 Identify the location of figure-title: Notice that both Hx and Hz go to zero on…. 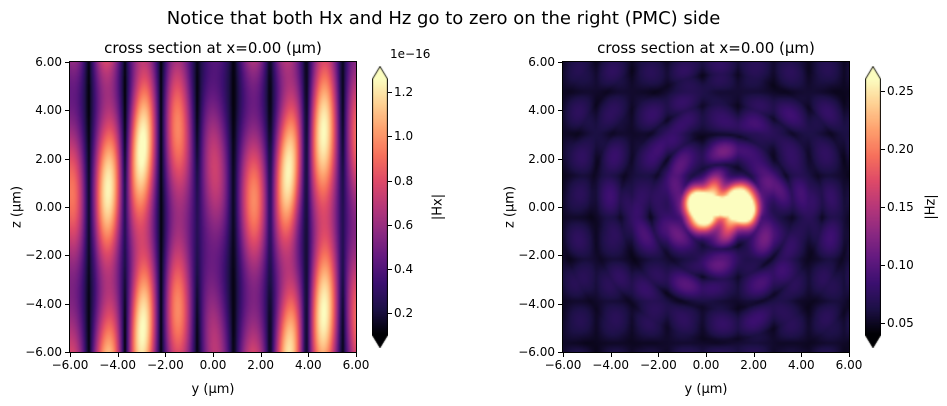
(443, 18).